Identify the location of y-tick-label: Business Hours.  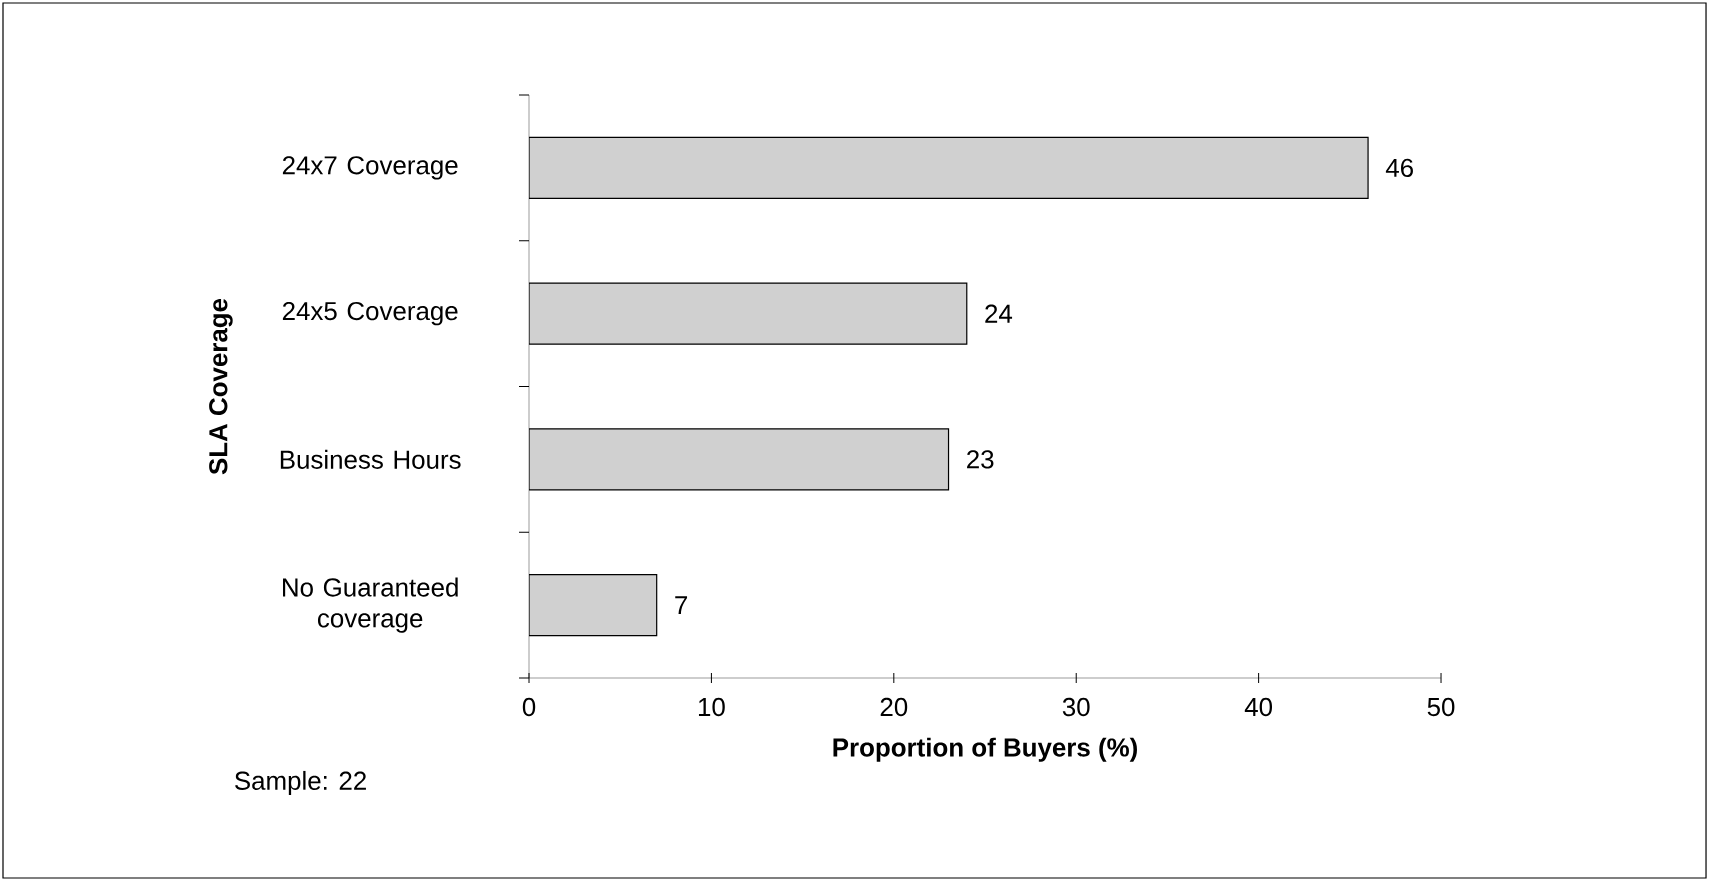
(370, 459).